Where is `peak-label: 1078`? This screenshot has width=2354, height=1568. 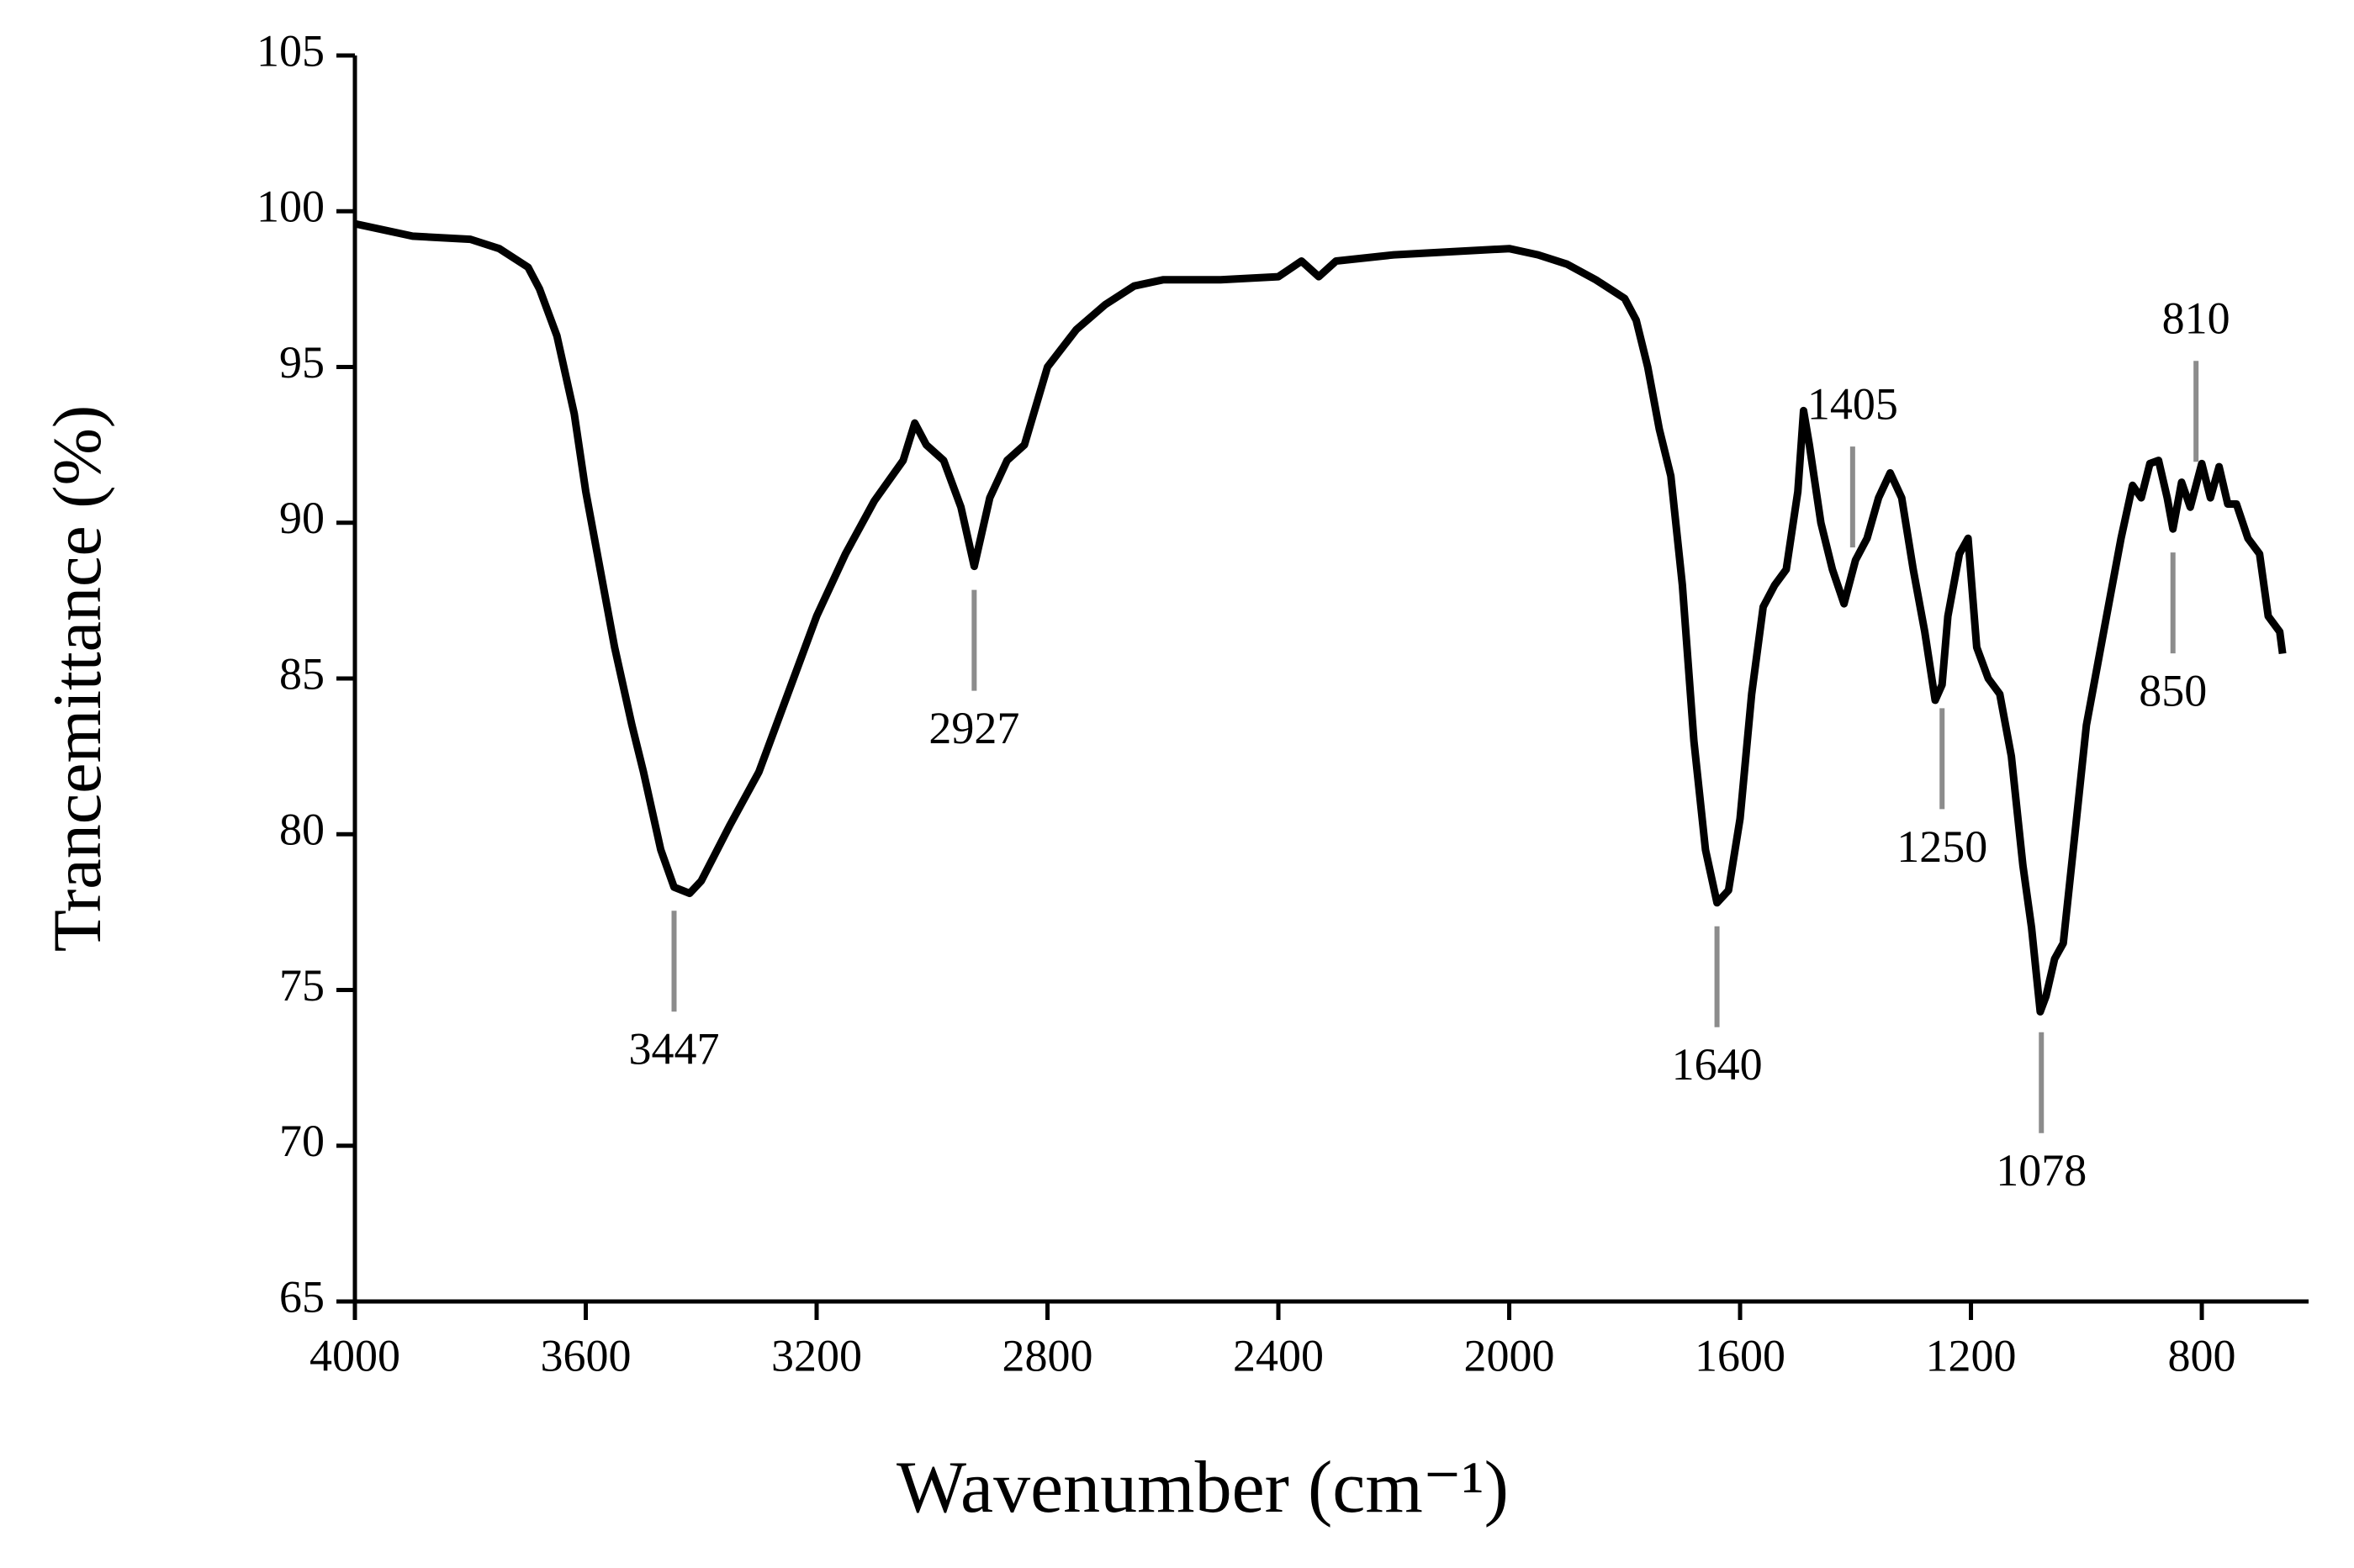 peak-label: 1078 is located at coordinates (2041, 1171).